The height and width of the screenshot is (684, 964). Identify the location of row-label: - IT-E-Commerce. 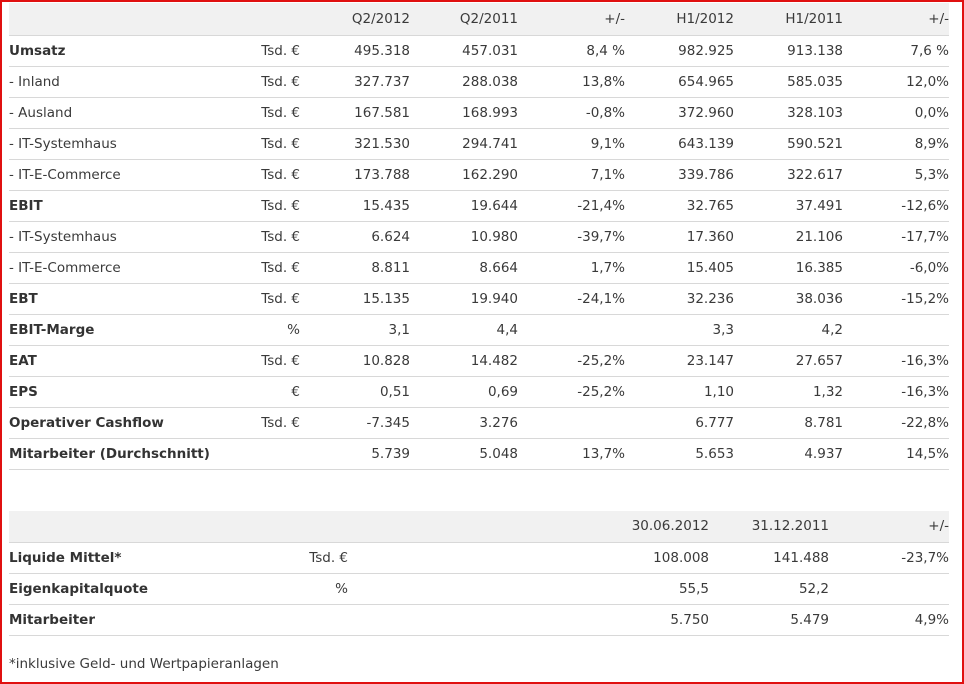
(118, 268).